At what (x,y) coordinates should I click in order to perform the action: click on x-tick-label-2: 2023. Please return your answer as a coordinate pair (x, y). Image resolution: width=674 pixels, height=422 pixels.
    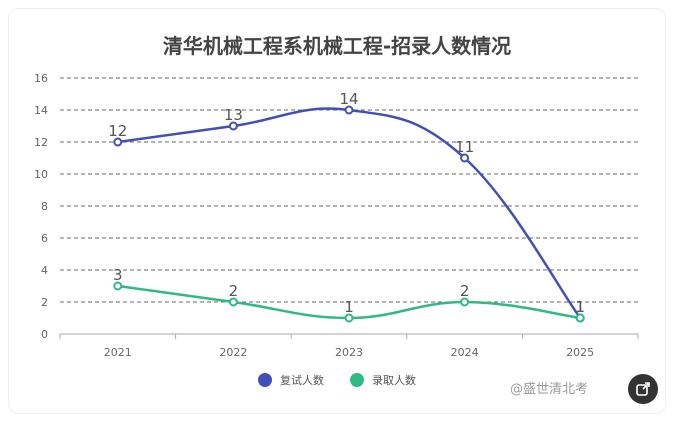
    Looking at the image, I should click on (349, 352).